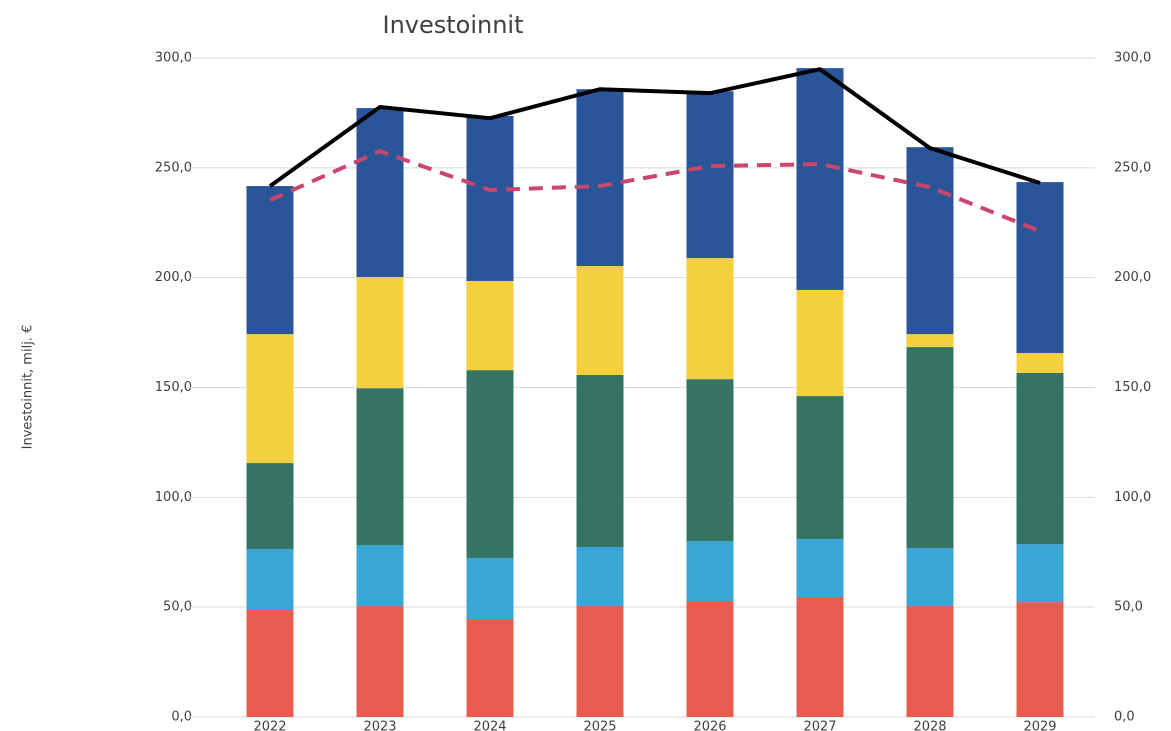  Describe the element at coordinates (28, 387) in the screenshot. I see `y-axis-label: Investoinnit, milj. €` at that location.